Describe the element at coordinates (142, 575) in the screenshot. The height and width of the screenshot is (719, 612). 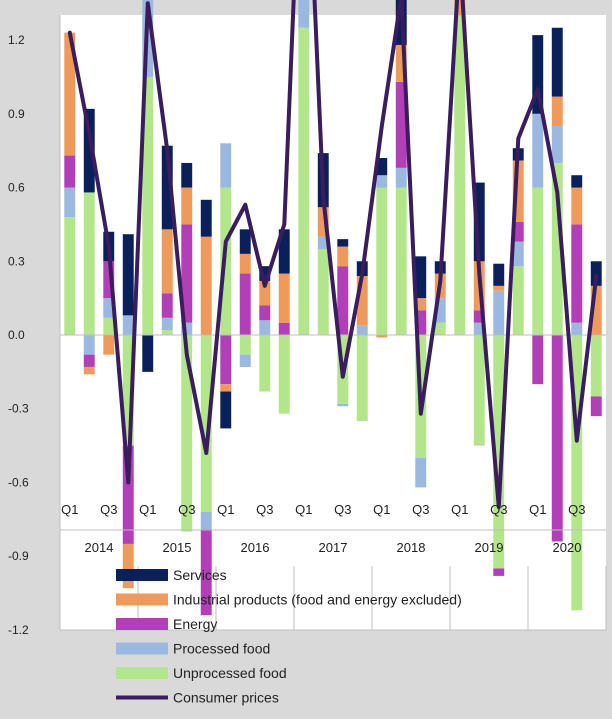
I see `legend-swatch-services` at that location.